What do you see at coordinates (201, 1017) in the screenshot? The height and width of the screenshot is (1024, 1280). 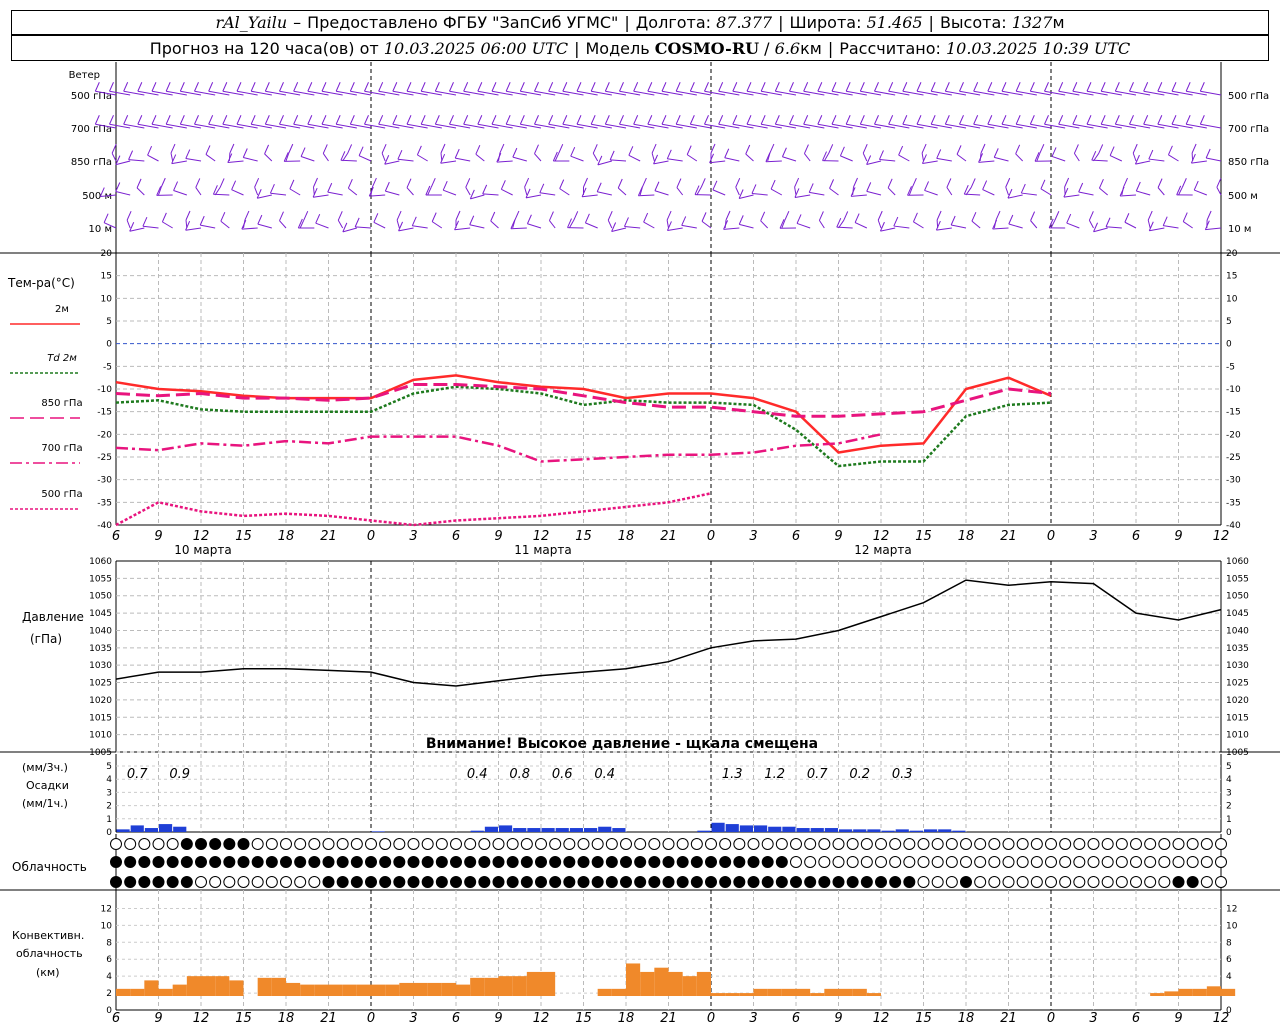 I see `hour-tick-label: 12` at bounding box center [201, 1017].